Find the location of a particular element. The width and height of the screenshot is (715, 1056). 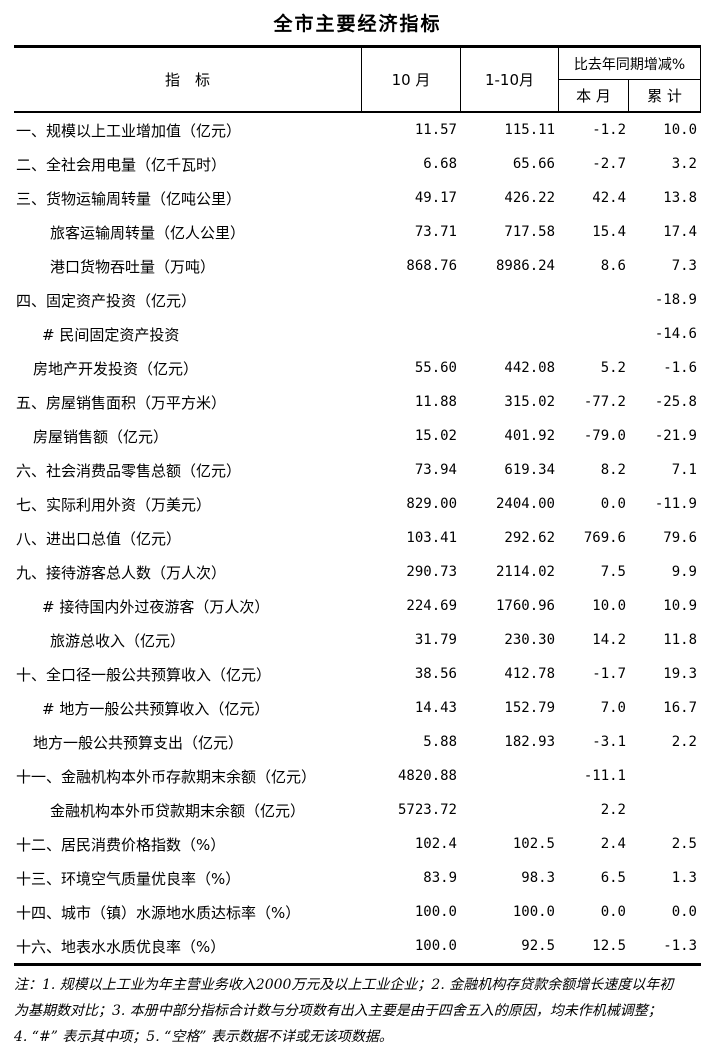

value-yoy-cumulative: 19.3 is located at coordinates (680, 674).